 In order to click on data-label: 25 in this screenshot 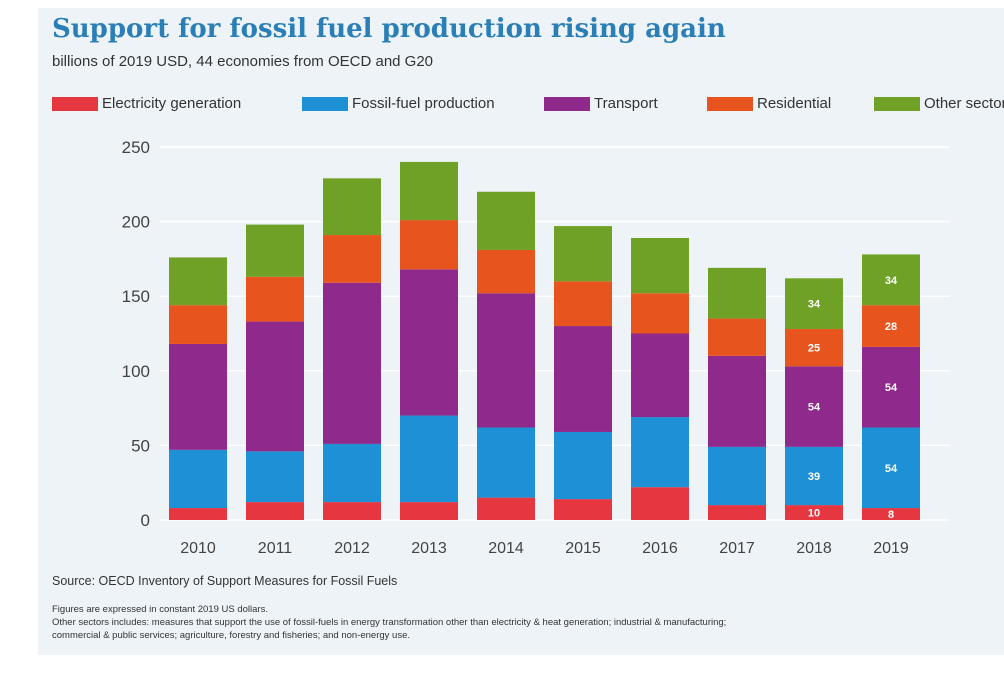, I will do `click(814, 349)`.